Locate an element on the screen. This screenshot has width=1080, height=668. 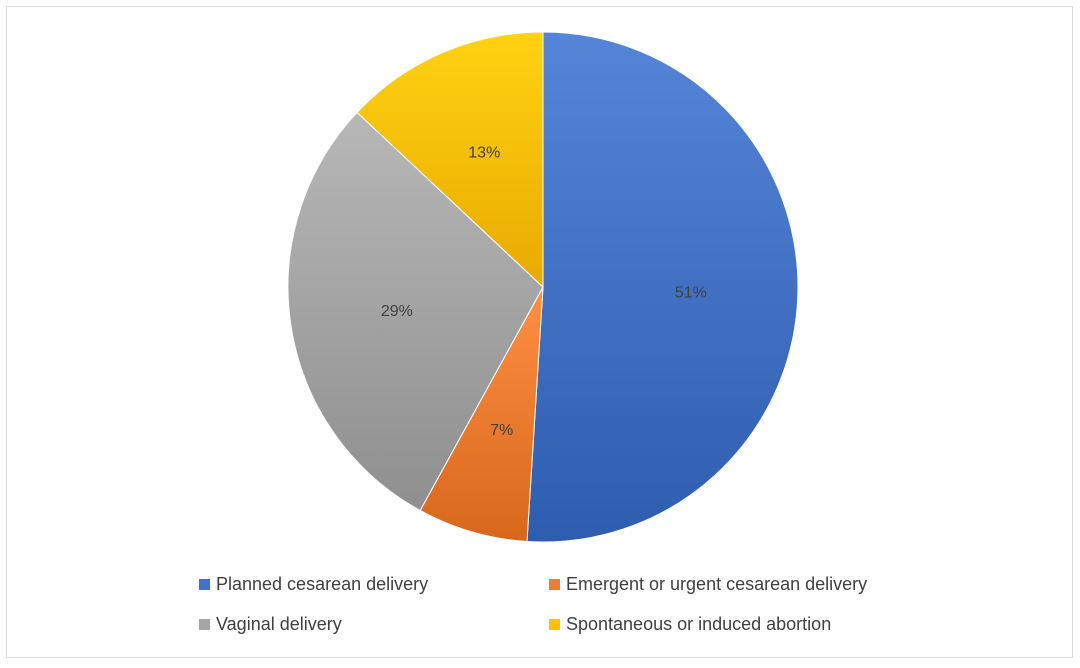
legend-swatch-abortion is located at coordinates (554, 624).